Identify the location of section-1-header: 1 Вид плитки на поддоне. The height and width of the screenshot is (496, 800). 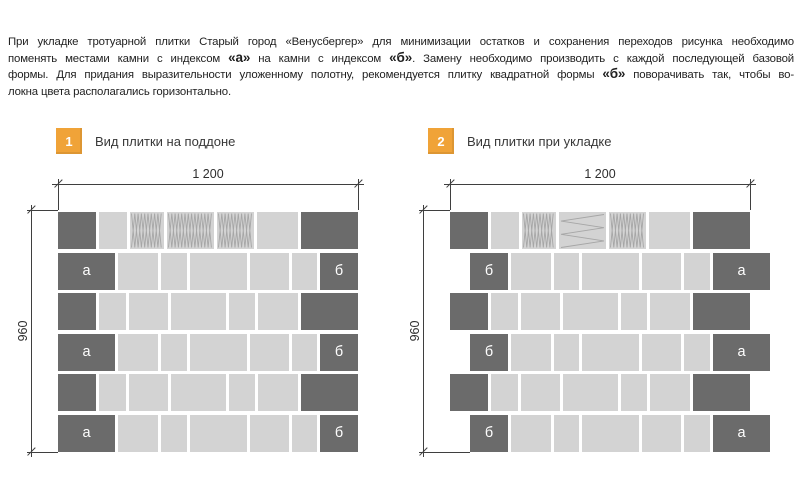
(145, 141).